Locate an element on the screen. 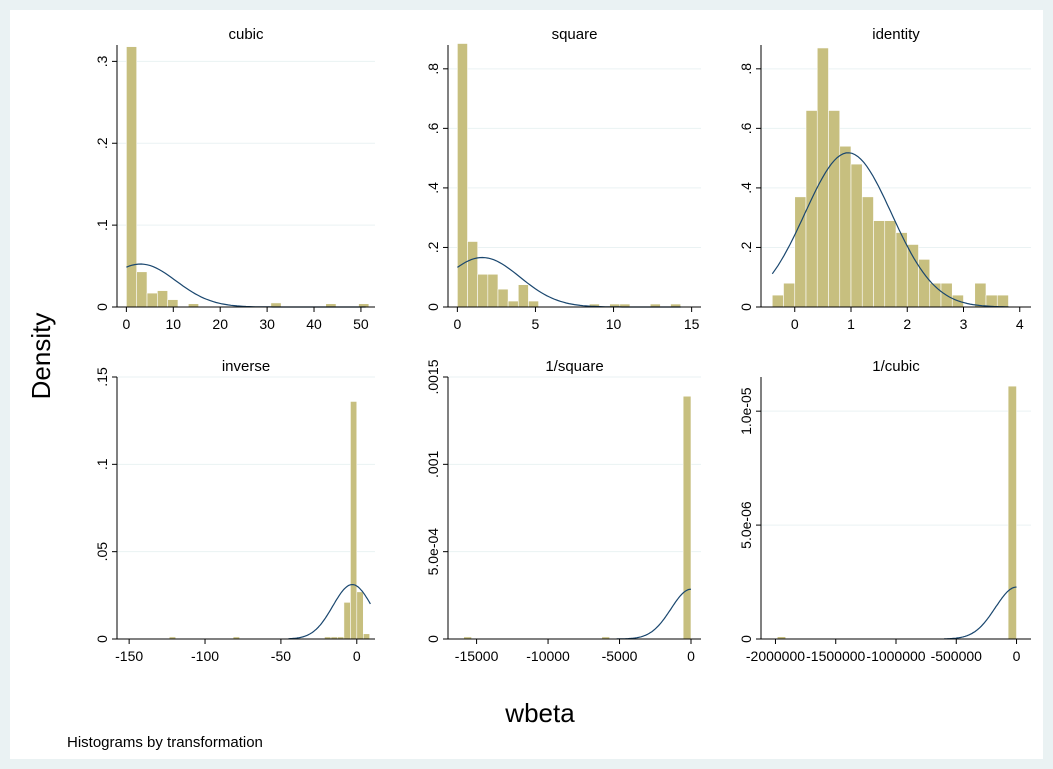  y-tick-label: 5.0e-04 is located at coordinates (433, 552).